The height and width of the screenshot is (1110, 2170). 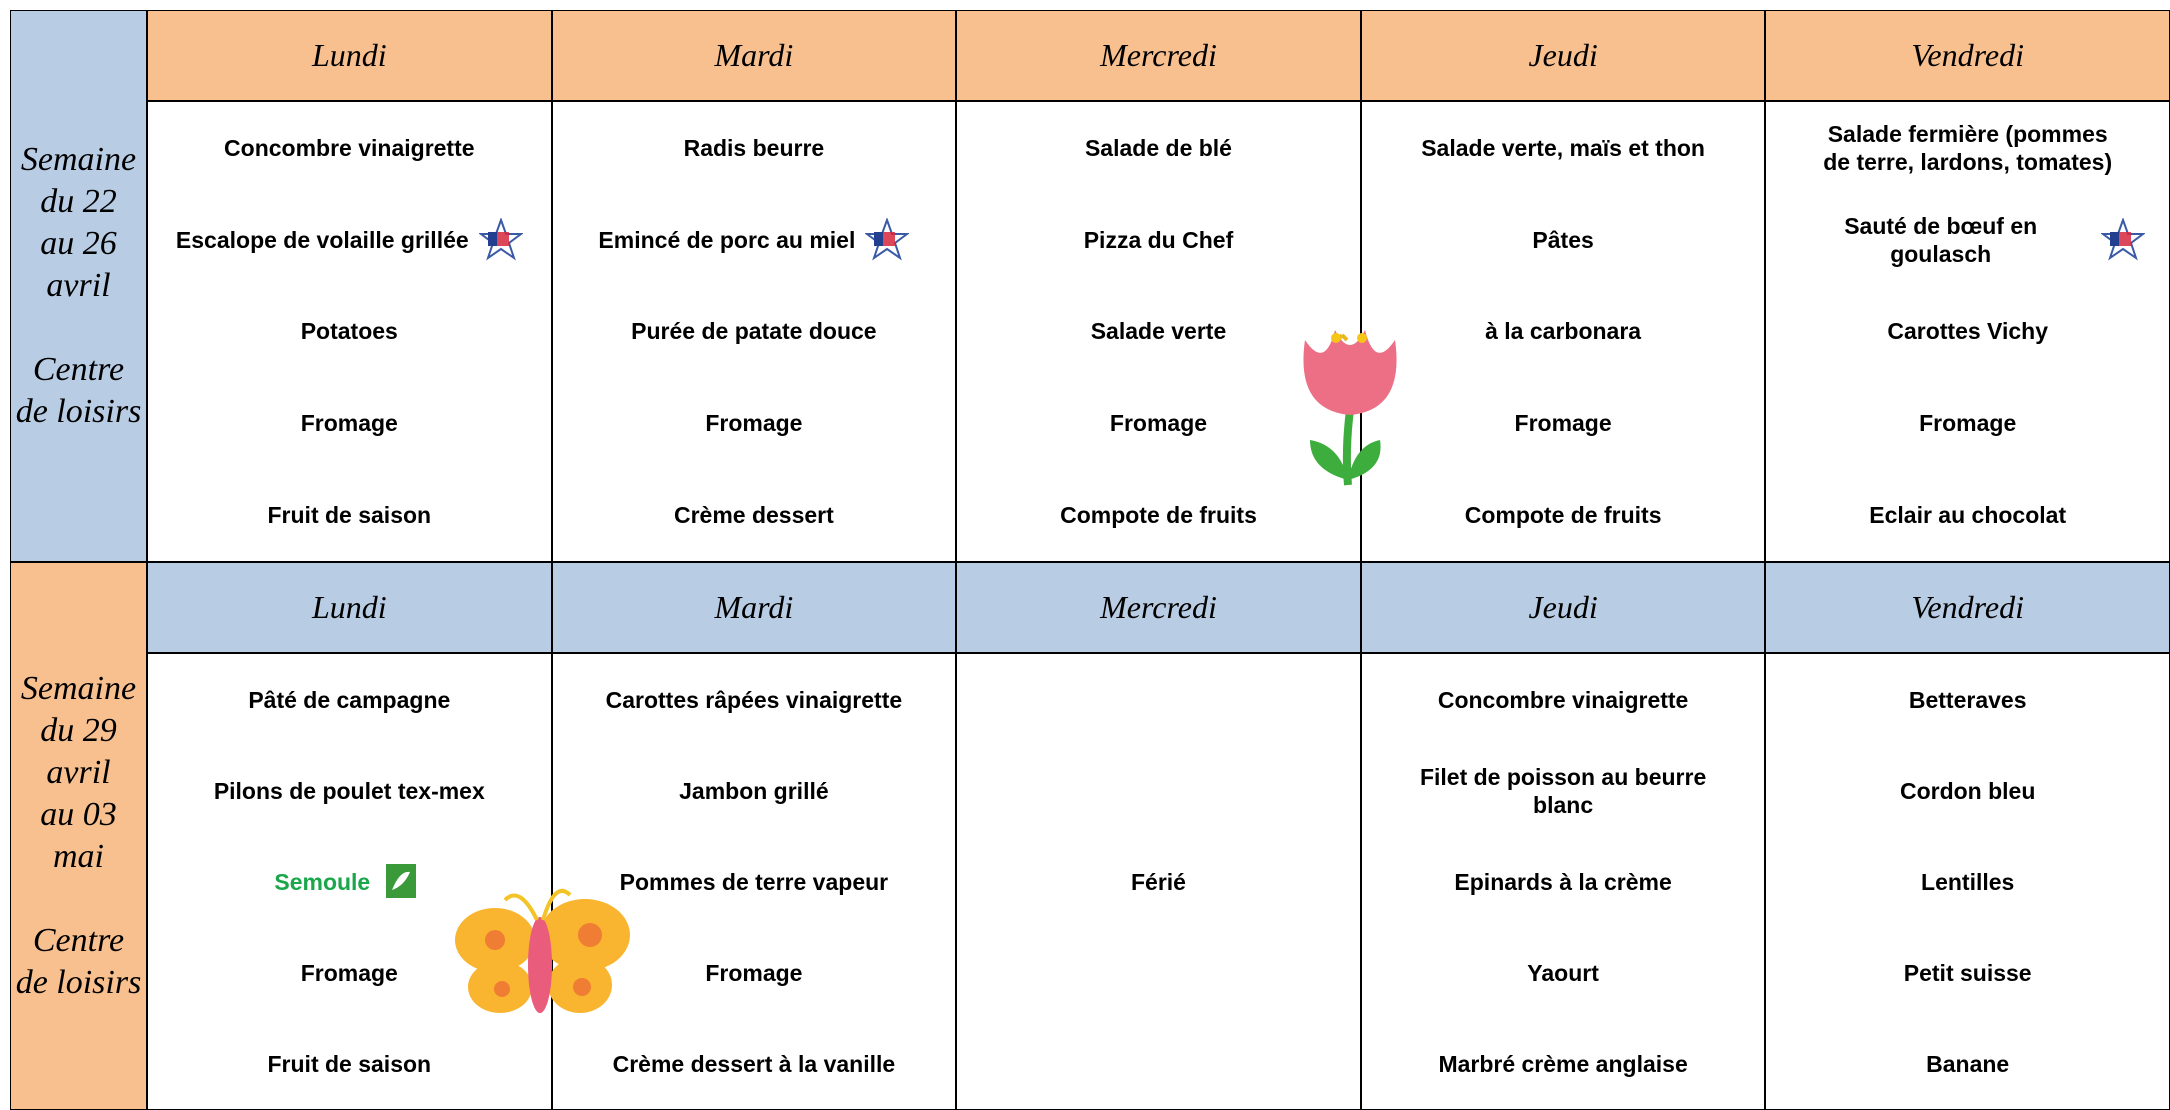 I want to click on dish: Fruit de saison, so click(x=349, y=1063).